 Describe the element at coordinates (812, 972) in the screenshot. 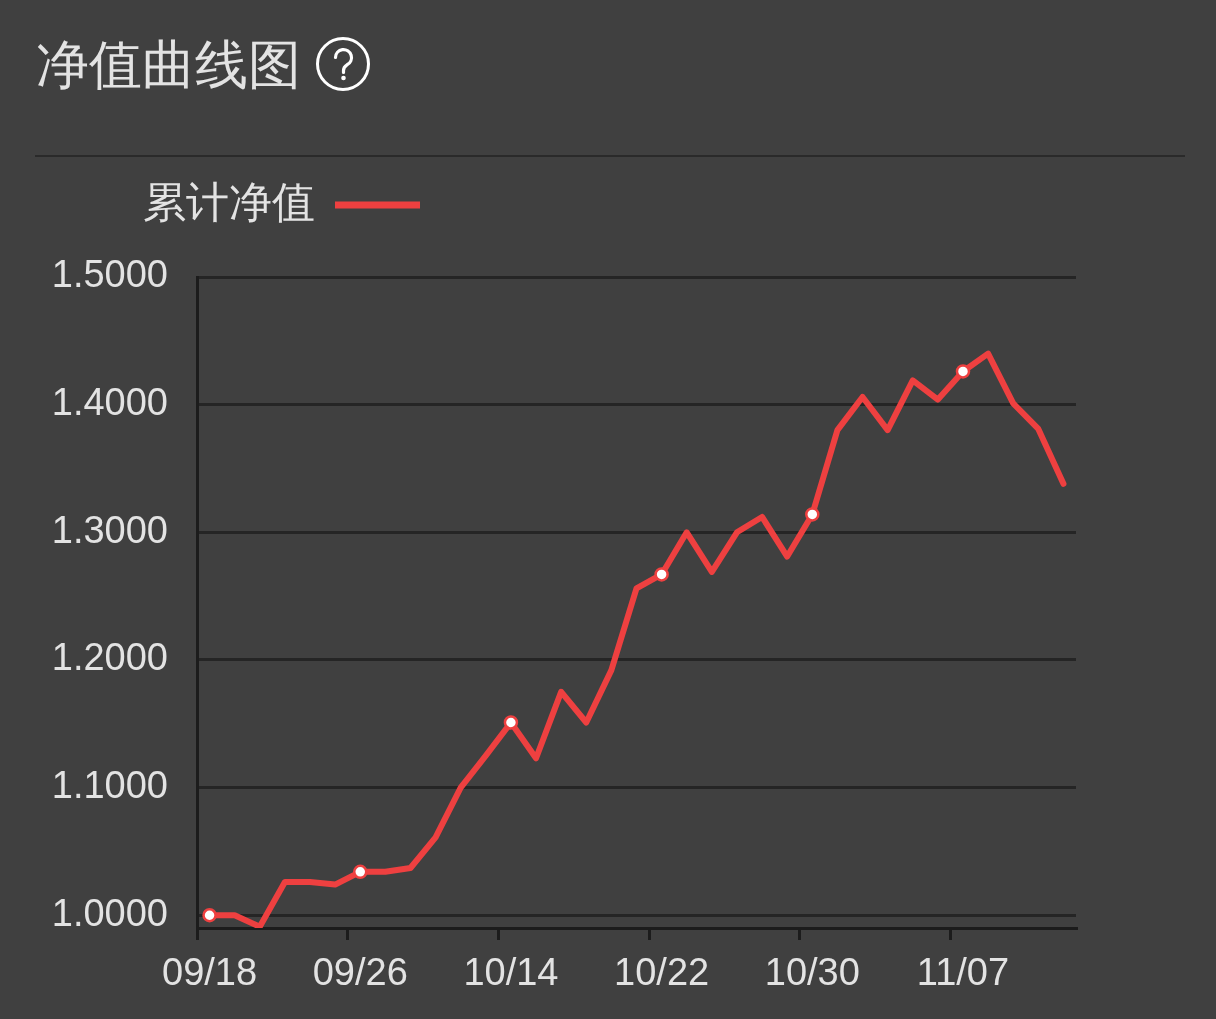

I see `x-tick-label: 10/30` at that location.